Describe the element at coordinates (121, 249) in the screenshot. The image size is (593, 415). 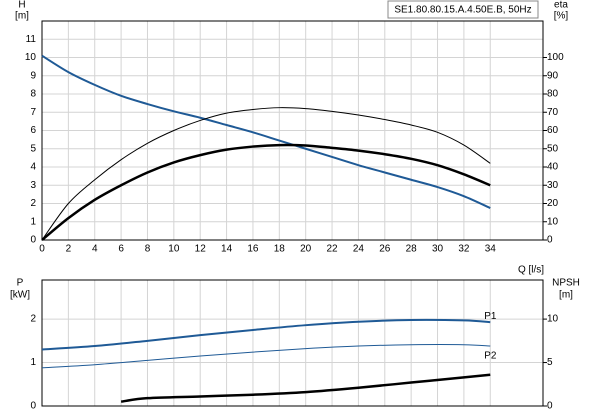
I see `x-tick-label: 6` at that location.